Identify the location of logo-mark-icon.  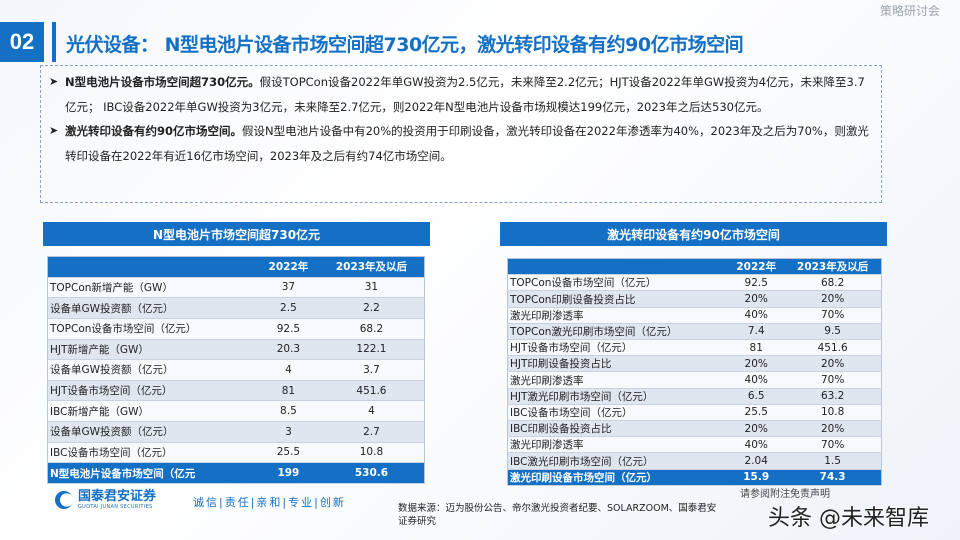
(64, 500).